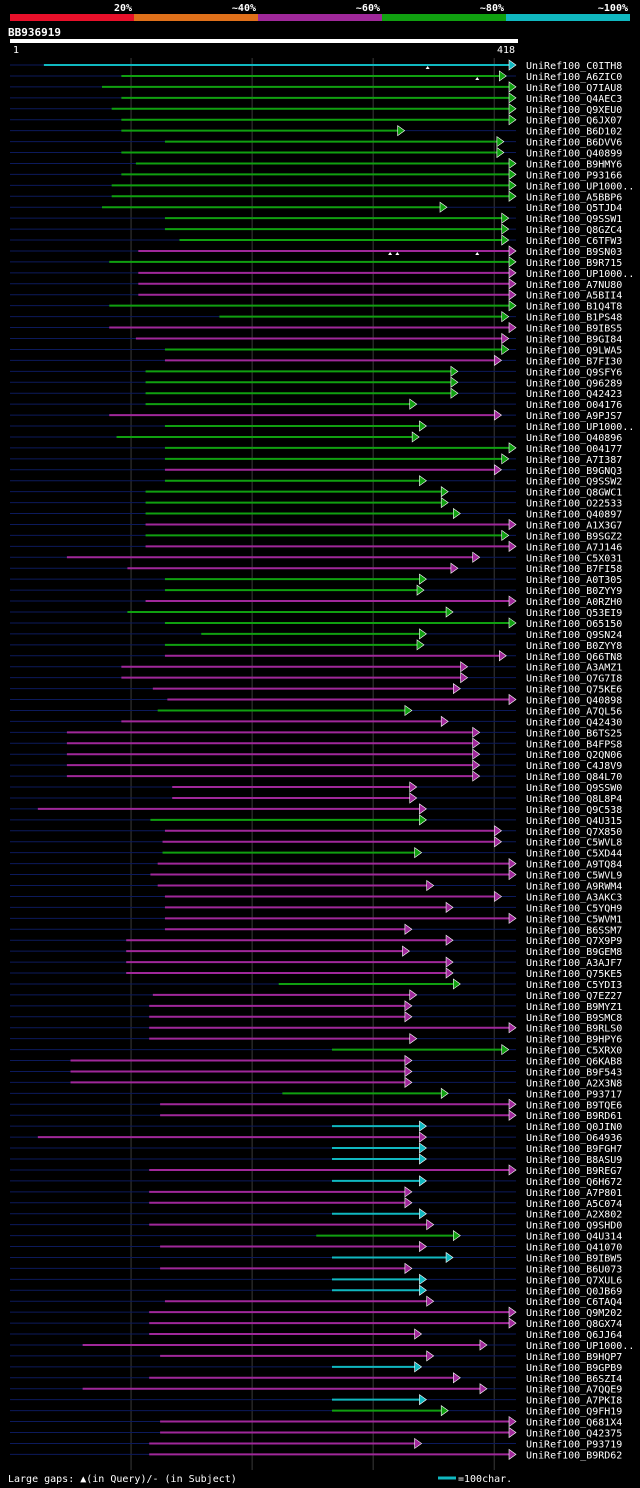 The image size is (640, 1488). Describe the element at coordinates (574, 121) in the screenshot. I see `hit-label: UniRef100_Q6JX07` at that location.